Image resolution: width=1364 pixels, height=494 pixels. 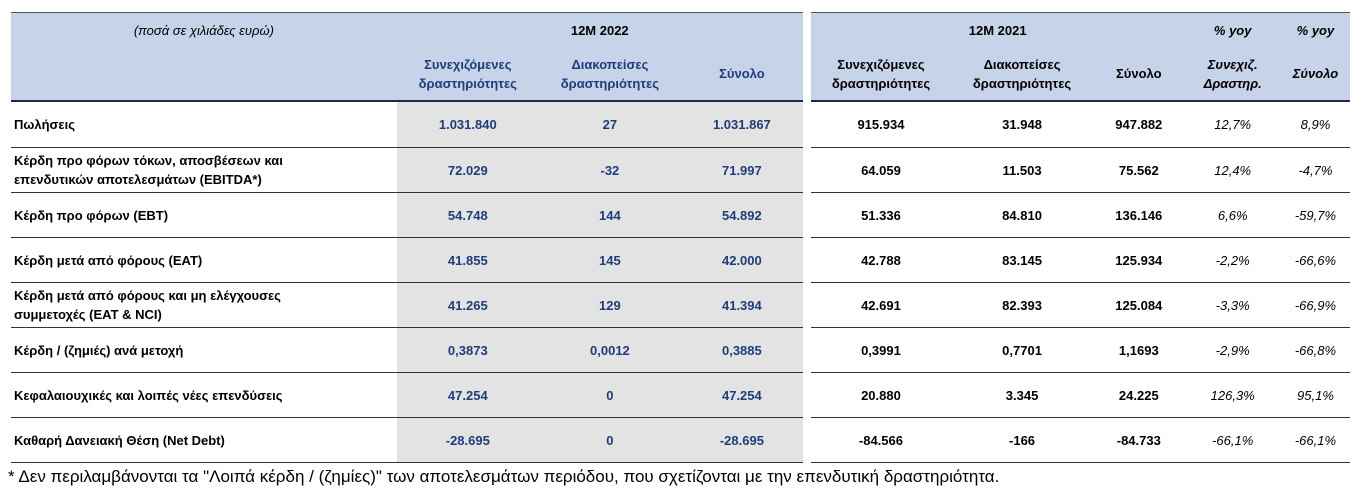 What do you see at coordinates (204, 124) in the screenshot?
I see `row-label: Πωλήσεις` at bounding box center [204, 124].